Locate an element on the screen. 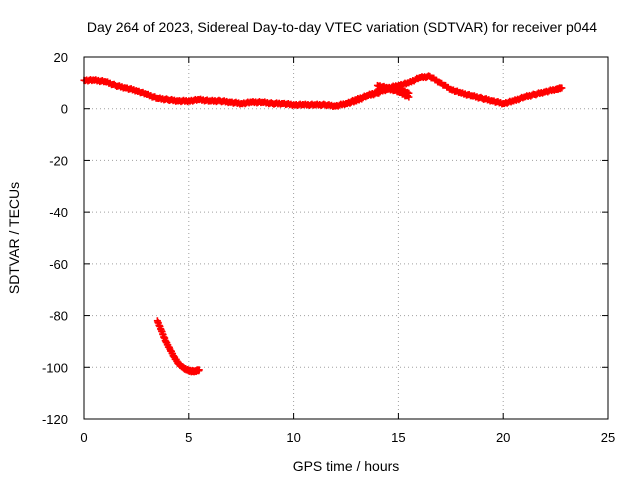 The height and width of the screenshot is (480, 640). y-tick-label: -100 is located at coordinates (55, 367).